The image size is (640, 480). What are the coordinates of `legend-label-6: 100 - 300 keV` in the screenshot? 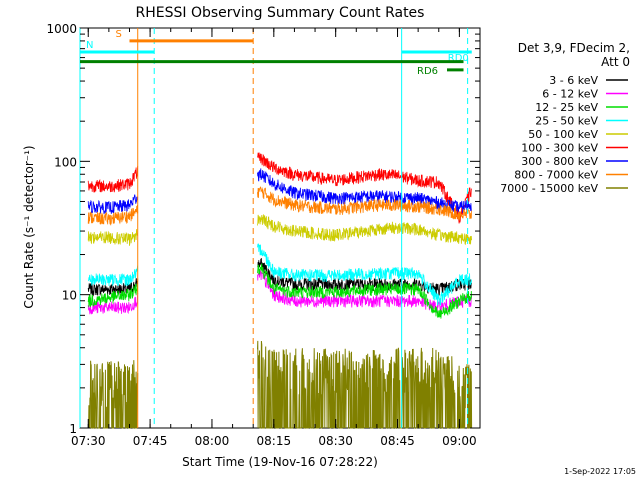 It's located at (559, 148).